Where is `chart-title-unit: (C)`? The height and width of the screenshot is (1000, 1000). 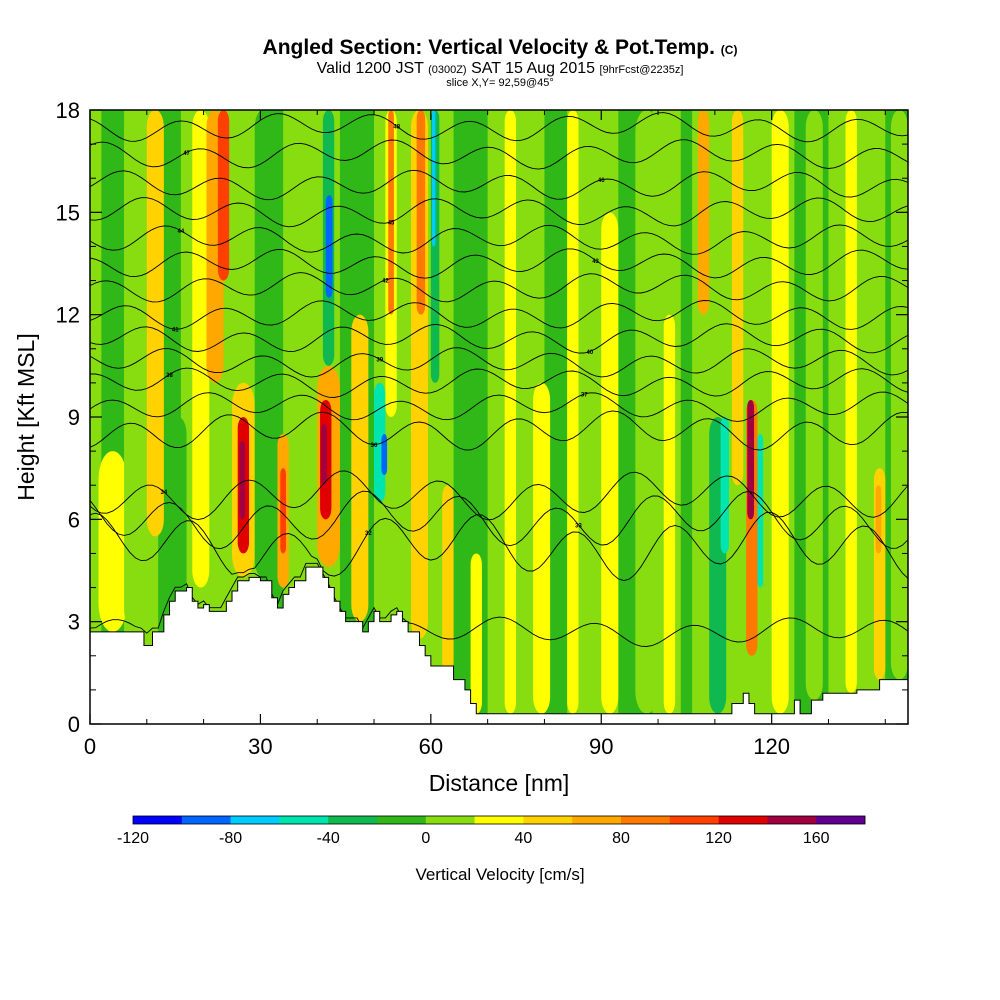
chart-title-unit: (C) is located at coordinates (729, 50).